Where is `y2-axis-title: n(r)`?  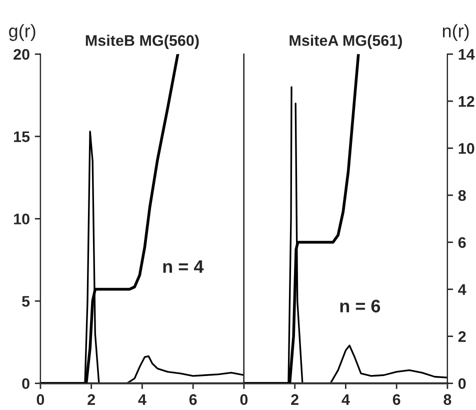
y2-axis-title: n(r) is located at coordinates (455, 32).